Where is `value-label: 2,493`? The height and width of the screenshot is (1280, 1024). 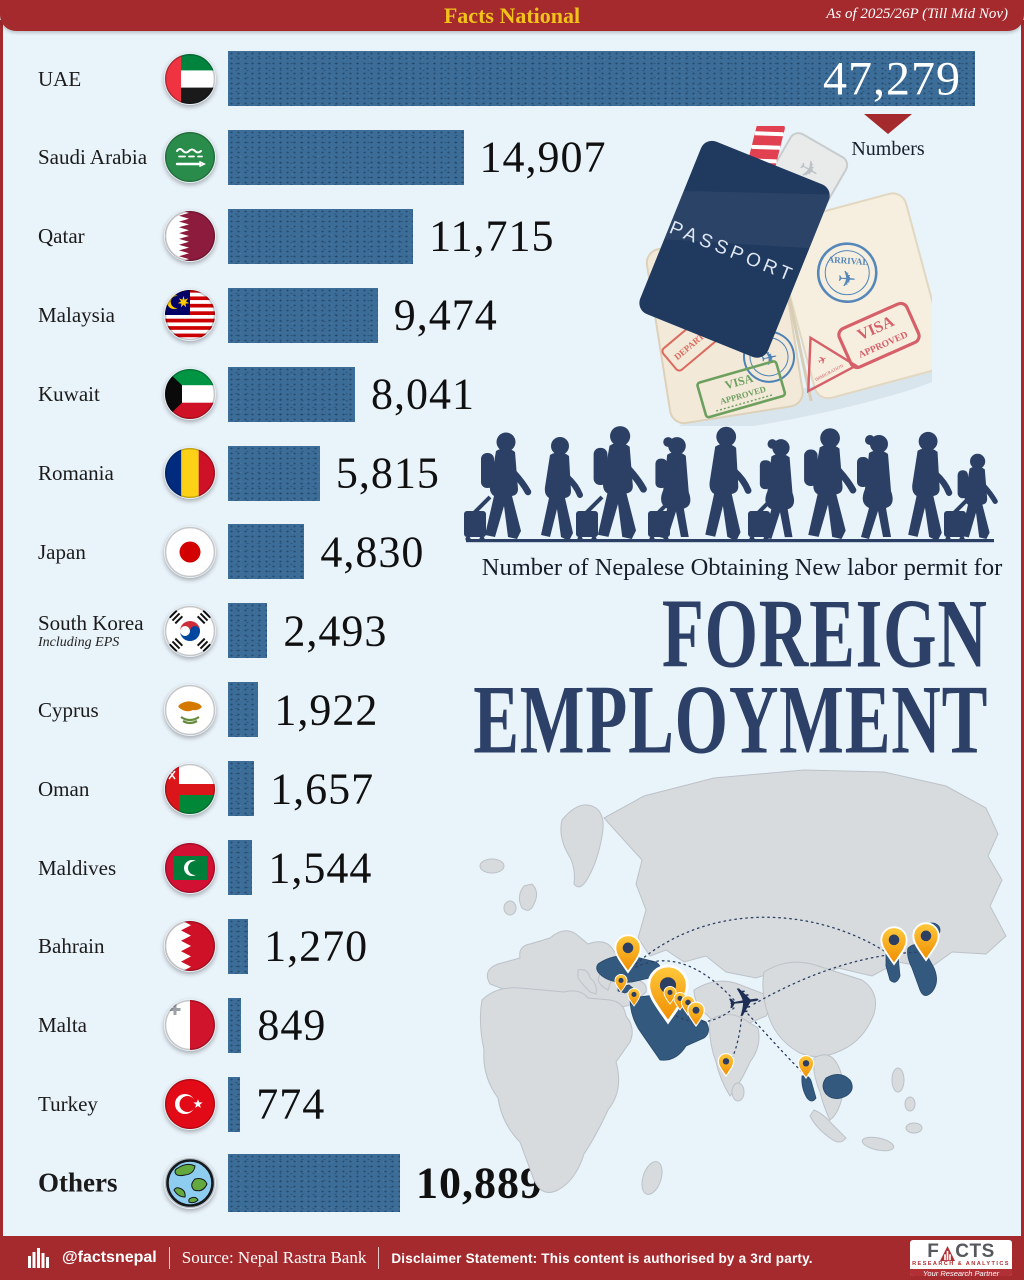
value-label: 2,493 is located at coordinates (335, 631).